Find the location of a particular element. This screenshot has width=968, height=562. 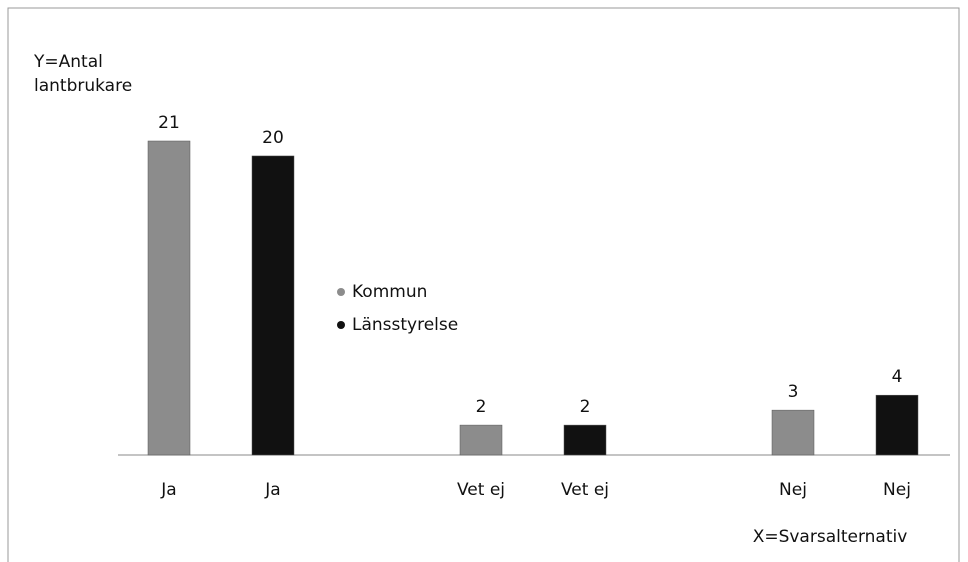

value-label: 4 is located at coordinates (897, 377).